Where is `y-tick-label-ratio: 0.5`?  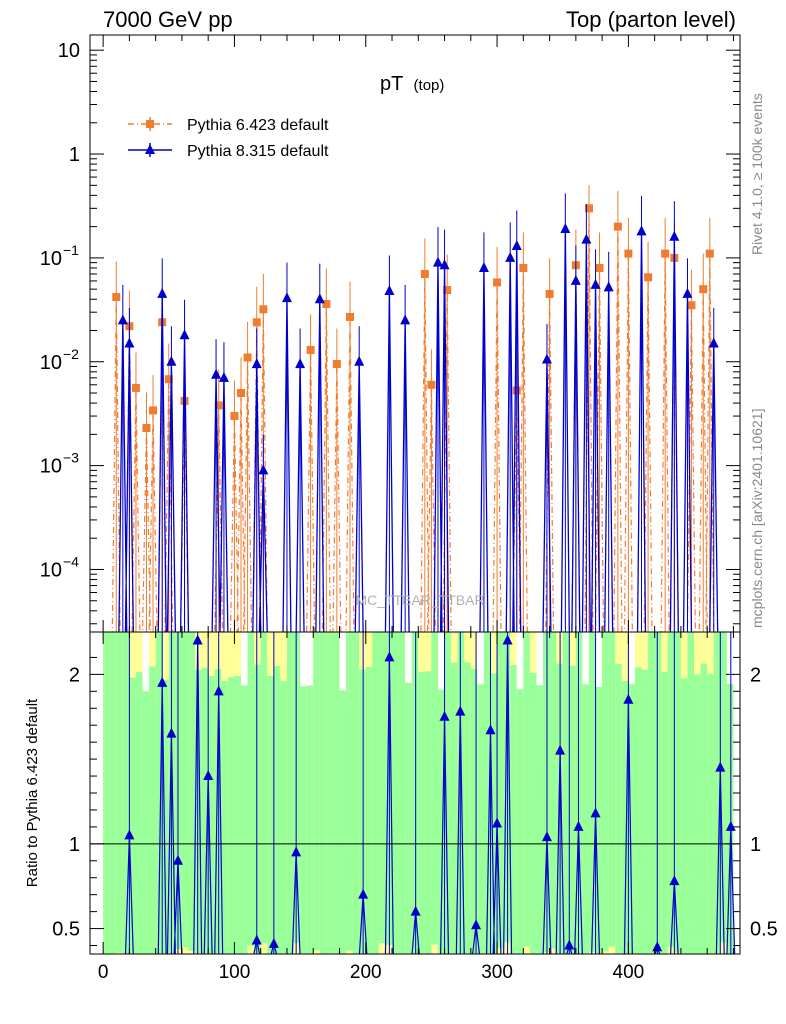 y-tick-label-ratio: 0.5 is located at coordinates (66, 930).